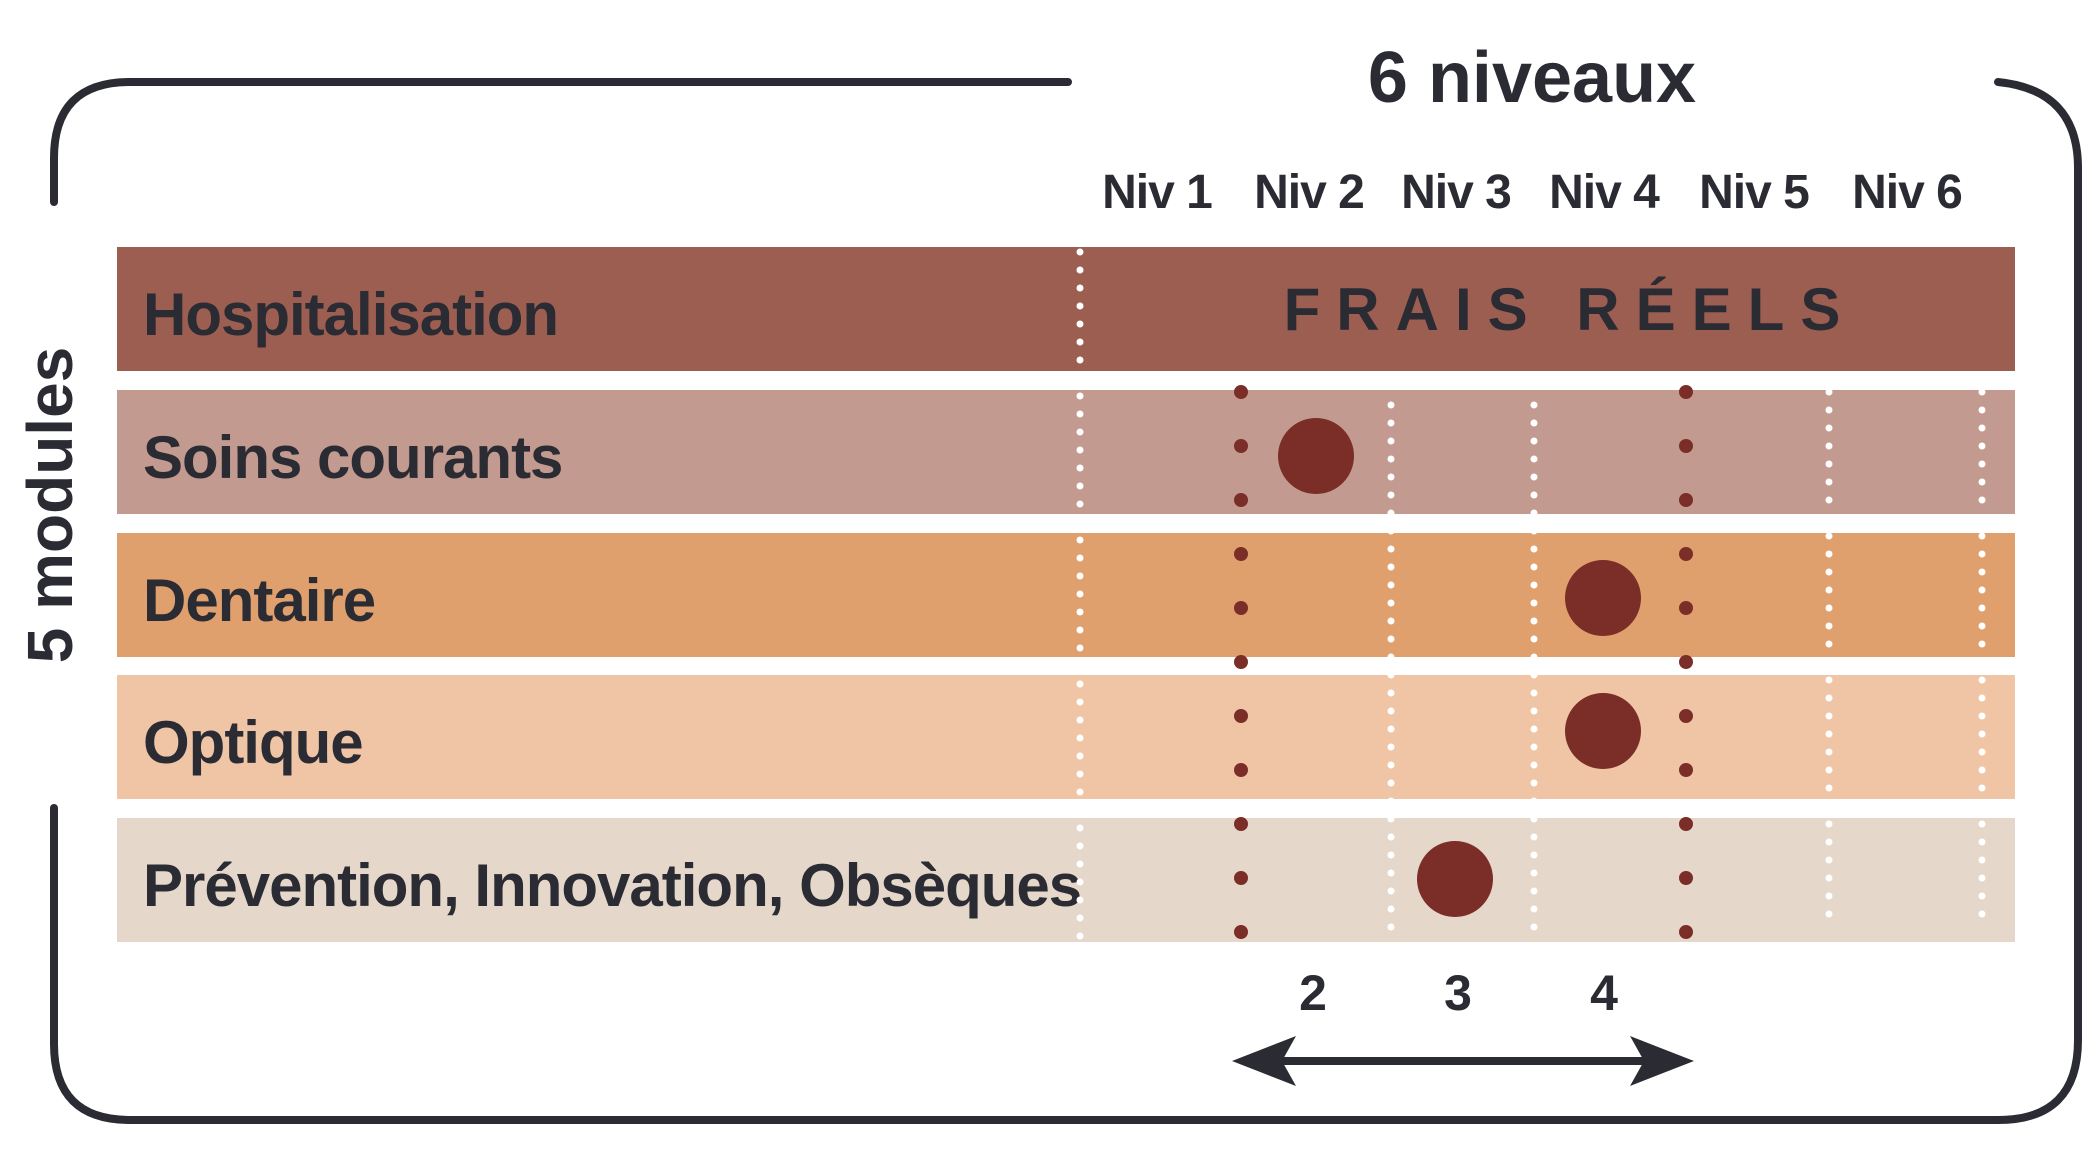 Image resolution: width=2100 pixels, height=1152 pixels. Describe the element at coordinates (1066, 737) in the screenshot. I see `row-band-optique` at that location.